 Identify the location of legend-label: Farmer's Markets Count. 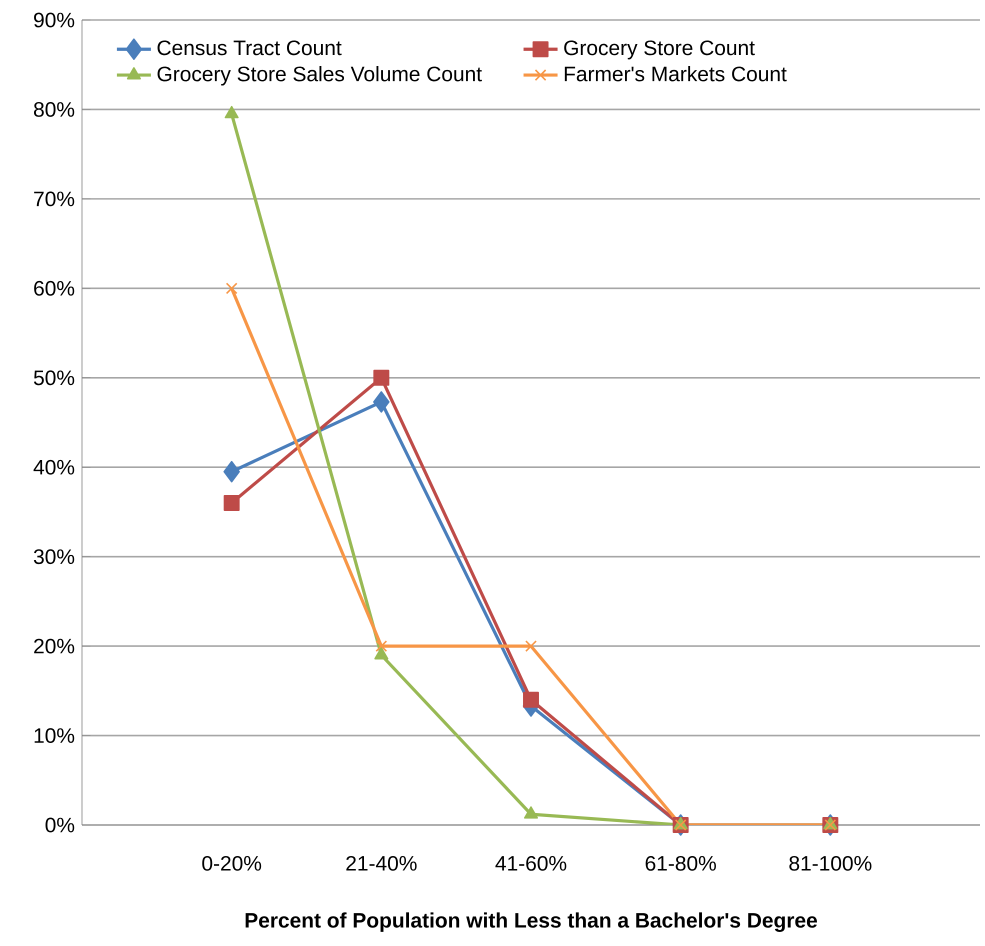
(675, 74).